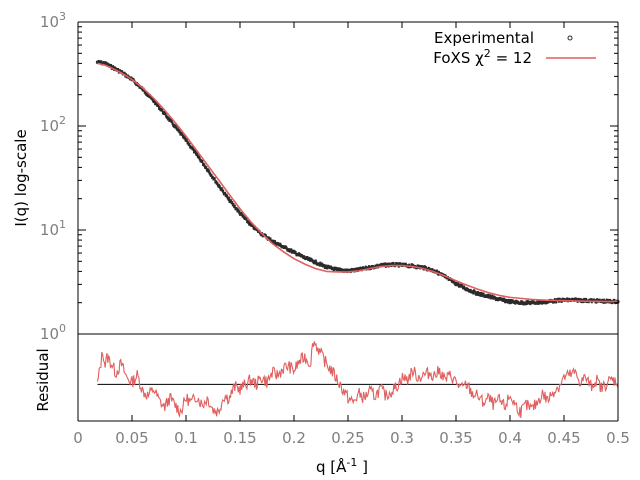  What do you see at coordinates (43, 379) in the screenshot?
I see `bottom-y-axis-title: Residual` at bounding box center [43, 379].